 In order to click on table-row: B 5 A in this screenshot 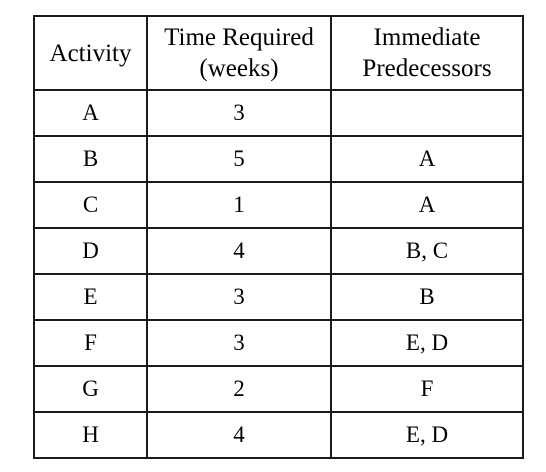, I will do `click(278, 159)`.